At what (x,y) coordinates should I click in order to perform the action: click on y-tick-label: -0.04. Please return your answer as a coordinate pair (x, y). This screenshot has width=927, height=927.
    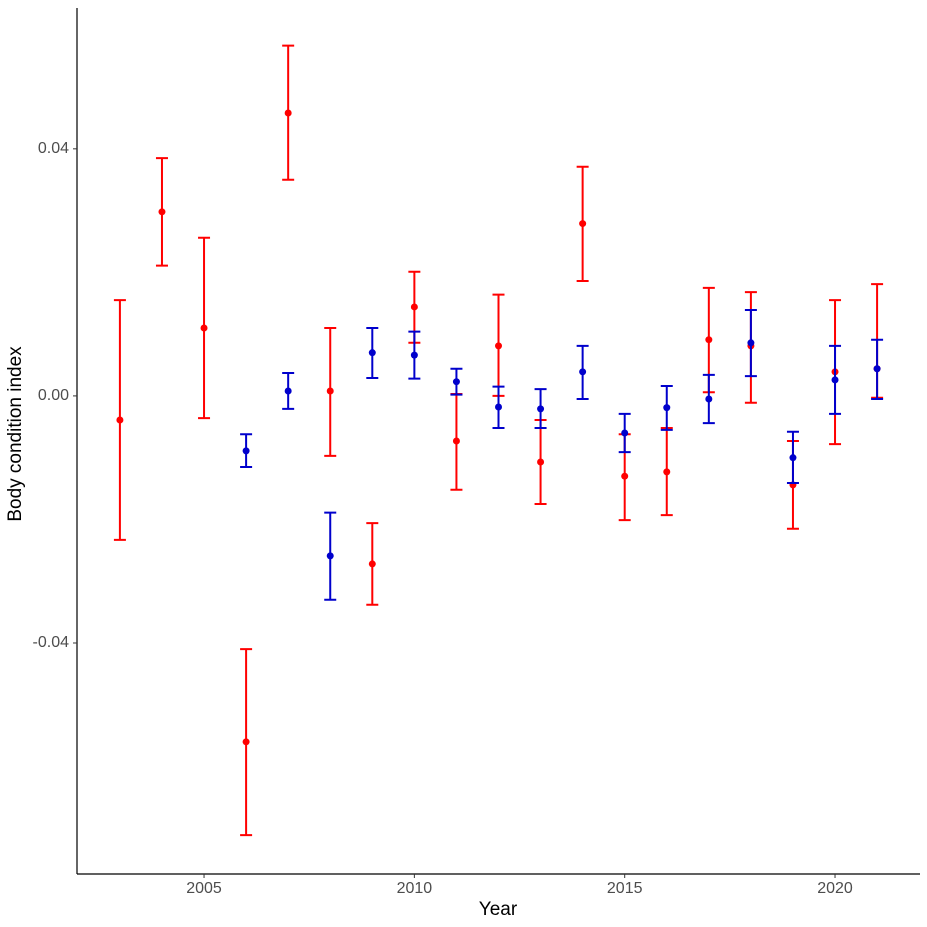
    Looking at the image, I should click on (51, 642).